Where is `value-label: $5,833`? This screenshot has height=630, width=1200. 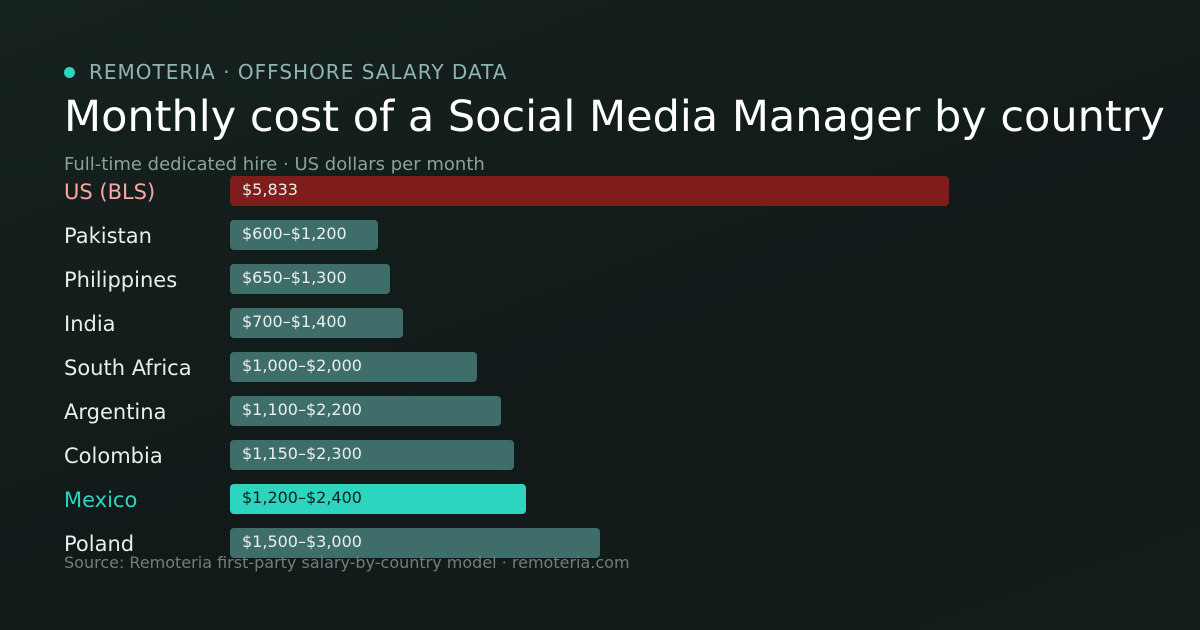 value-label: $5,833 is located at coordinates (270, 189).